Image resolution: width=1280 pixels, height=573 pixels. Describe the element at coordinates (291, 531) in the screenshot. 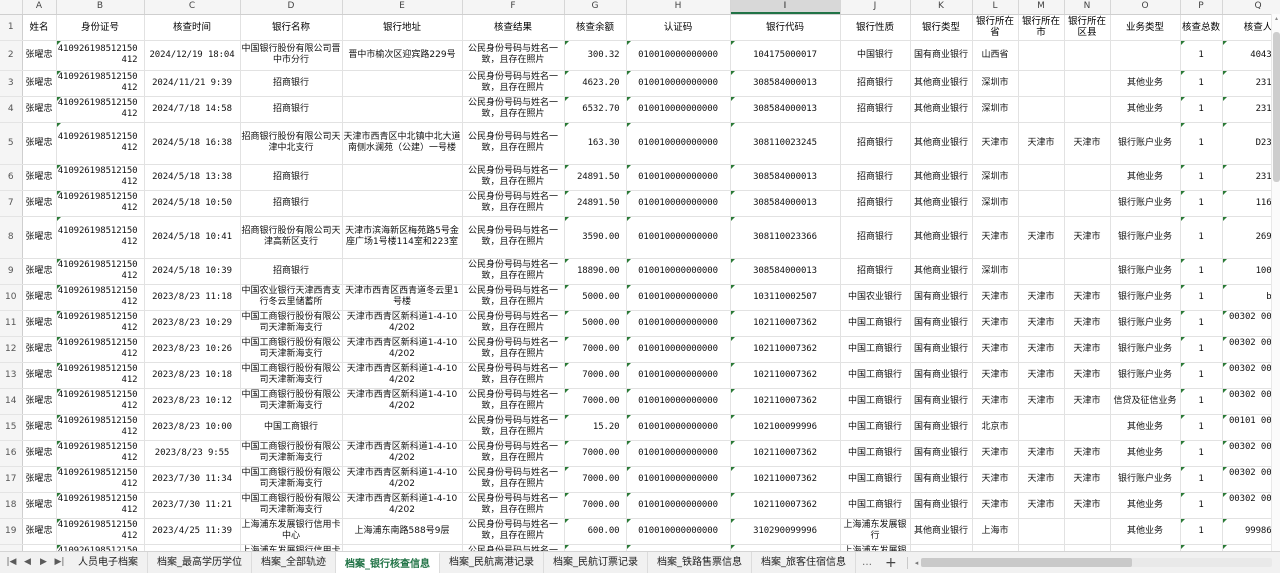

I see `data-cell: 上海浦东发展银行信用卡中心` at that location.